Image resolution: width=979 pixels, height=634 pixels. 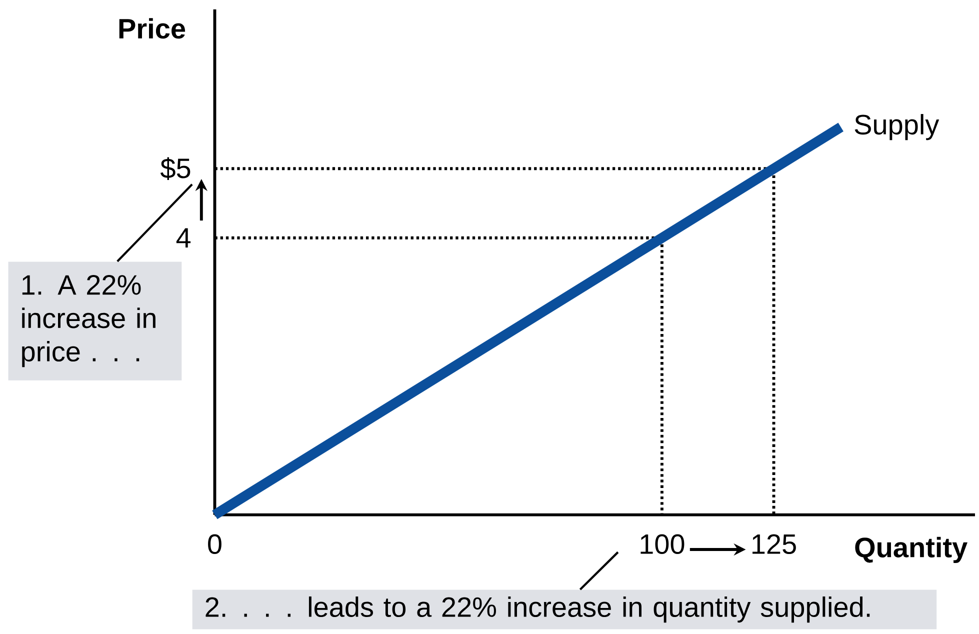 What do you see at coordinates (152, 28) in the screenshot?
I see `y-axis-title: Price` at bounding box center [152, 28].